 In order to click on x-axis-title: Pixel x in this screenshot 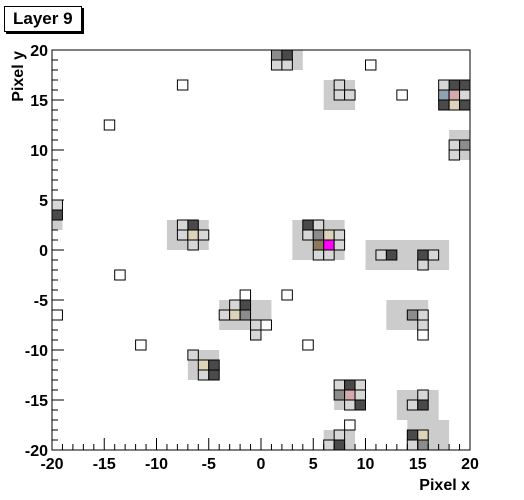, I will do `click(444, 485)`.